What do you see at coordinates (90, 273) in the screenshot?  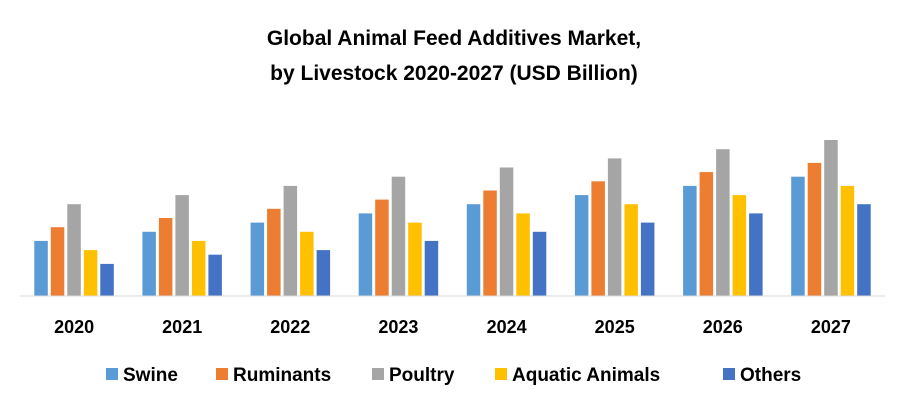 I see `bar-aquatic-animals-2020` at bounding box center [90, 273].